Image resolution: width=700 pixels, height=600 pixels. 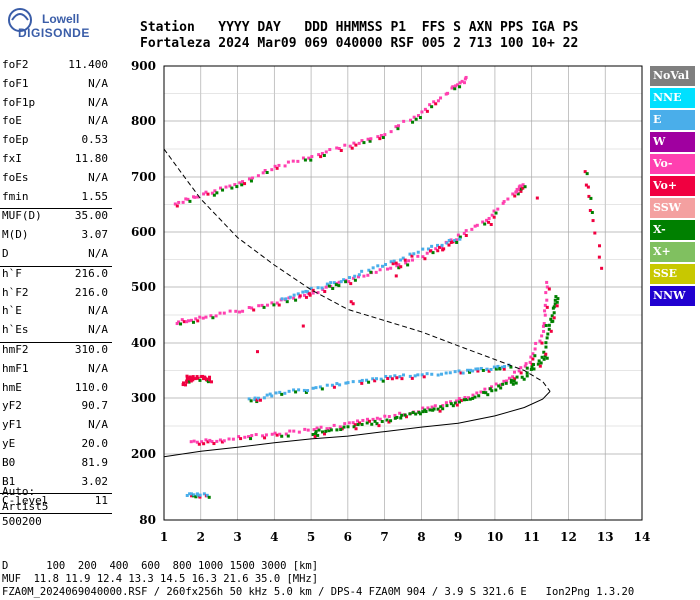 I want to click on param-name: D, so click(x=5, y=253).